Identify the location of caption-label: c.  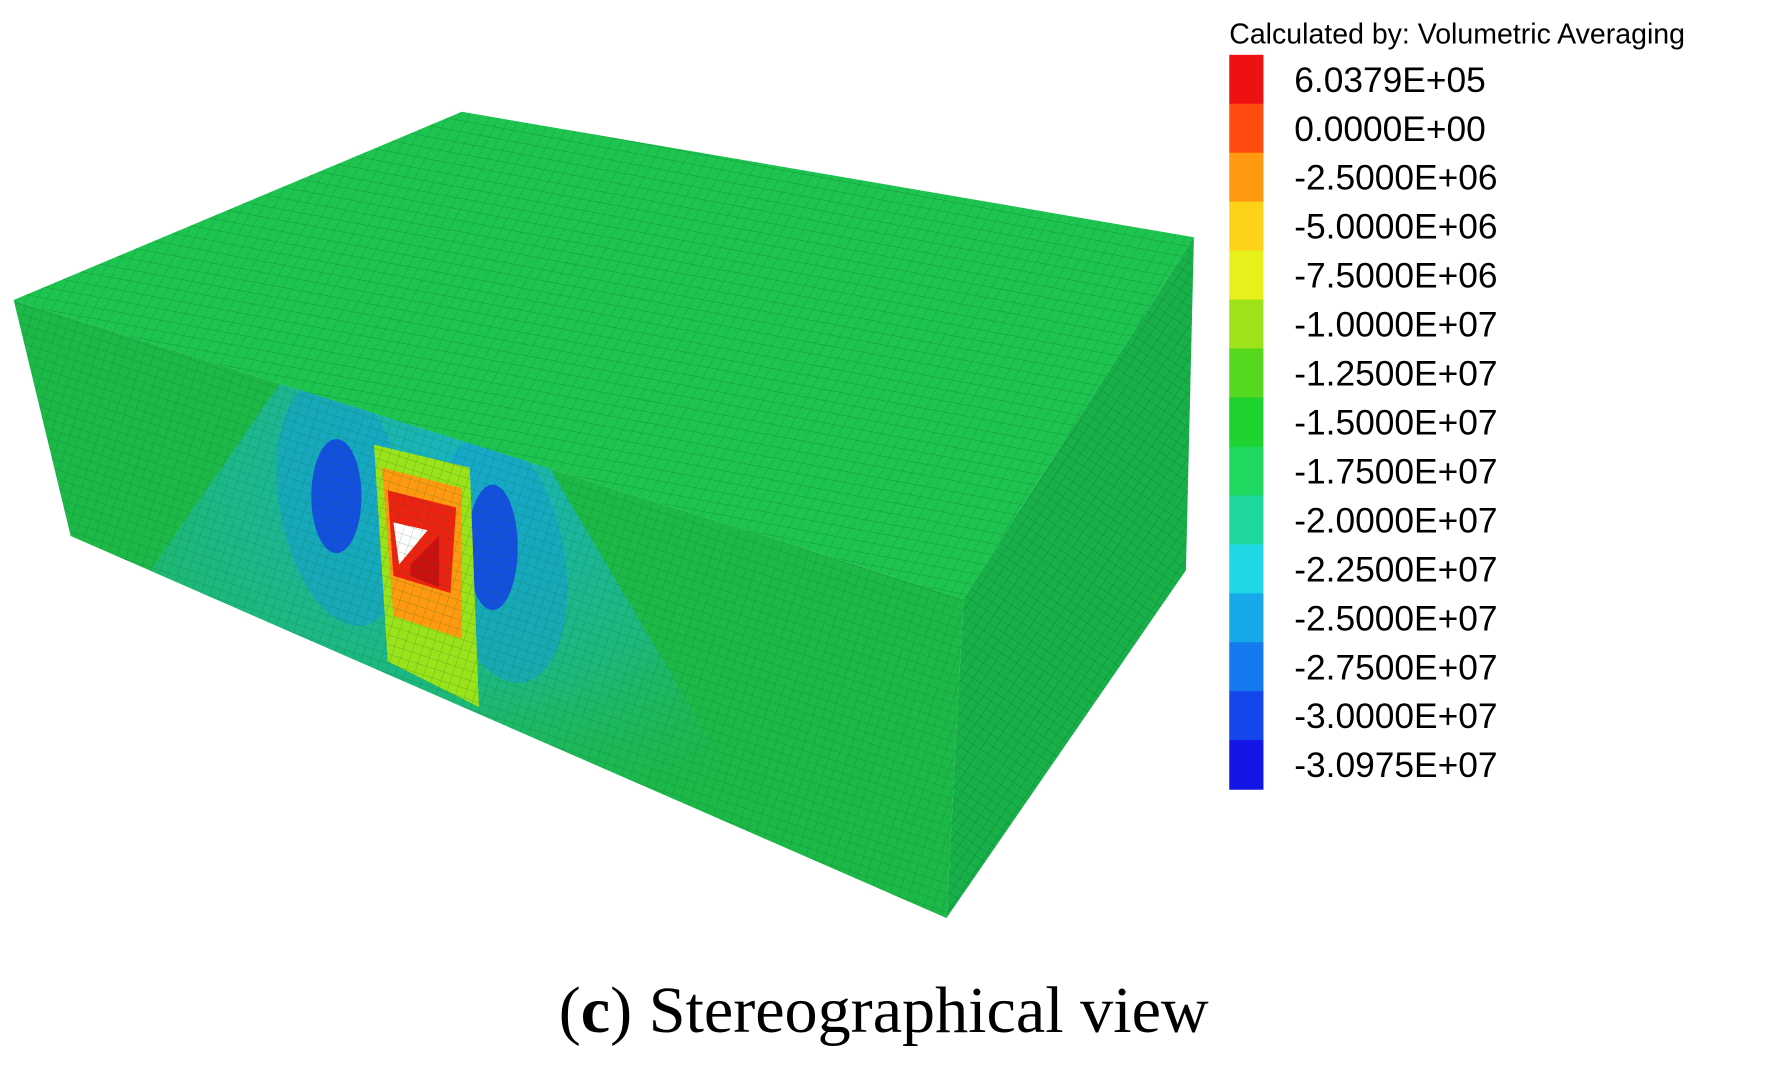
(595, 1010).